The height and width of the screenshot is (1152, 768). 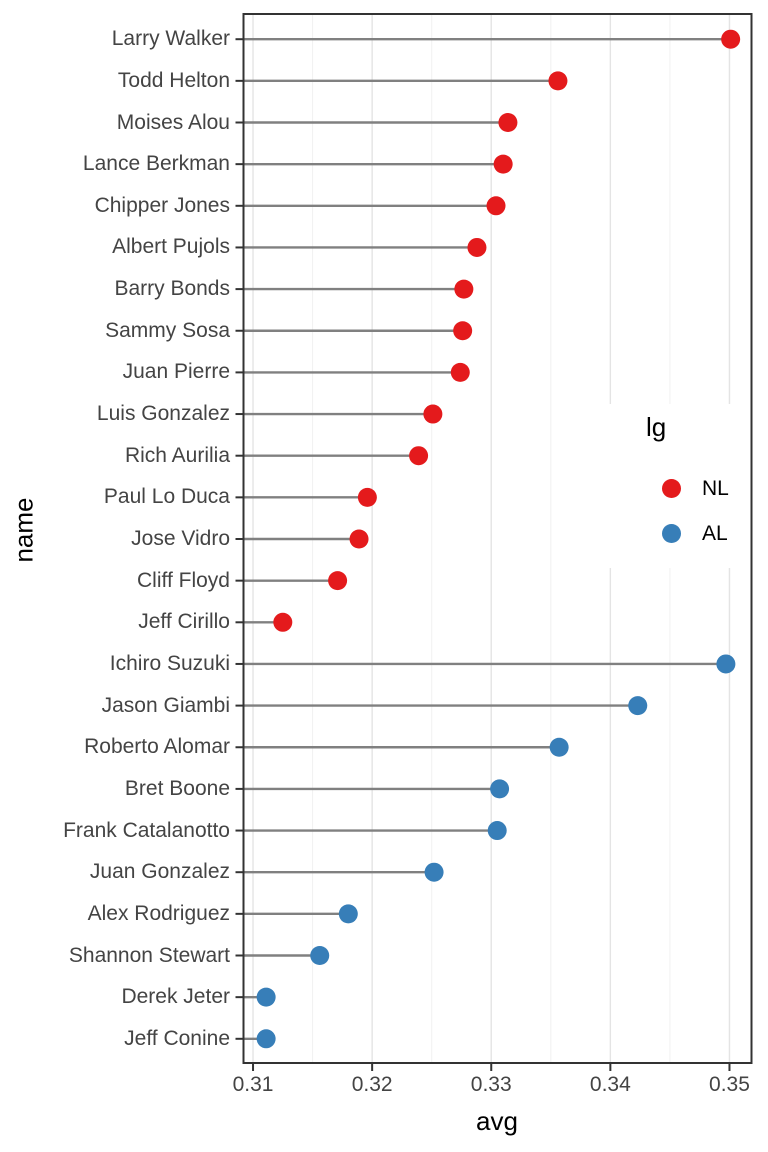 What do you see at coordinates (158, 913) in the screenshot?
I see `y-axis-label: Alex Rodriguez` at bounding box center [158, 913].